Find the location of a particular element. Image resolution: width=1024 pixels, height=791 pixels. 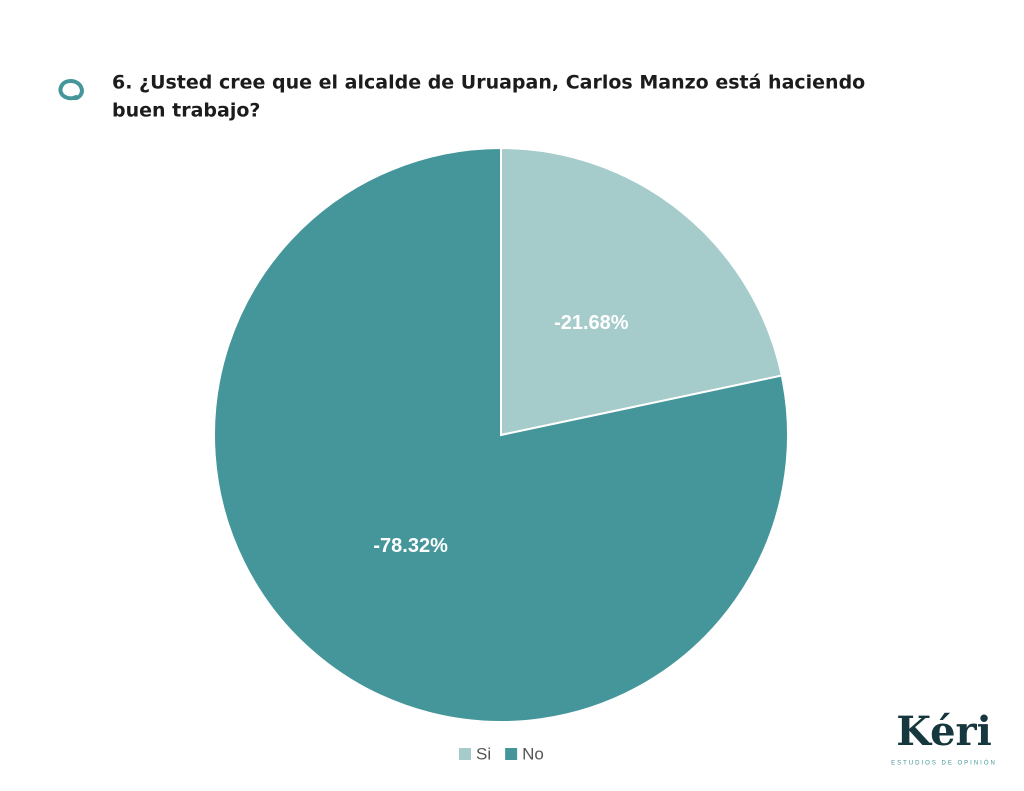

title-icon is located at coordinates (71, 90).